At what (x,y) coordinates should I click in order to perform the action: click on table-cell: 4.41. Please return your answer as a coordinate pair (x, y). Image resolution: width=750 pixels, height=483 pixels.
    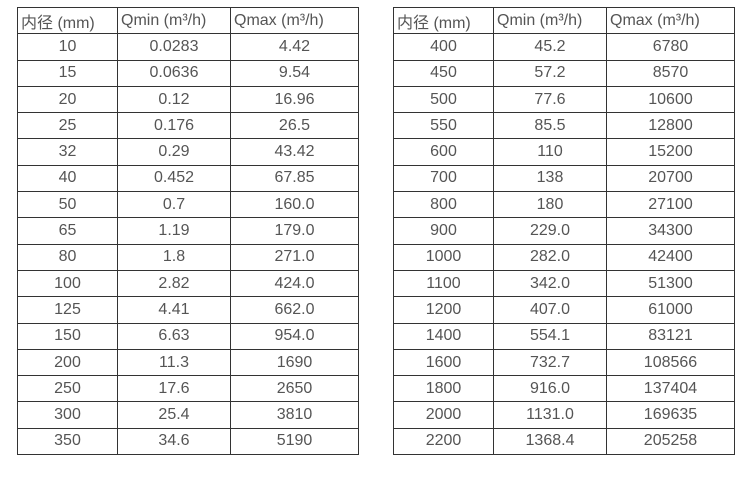
    Looking at the image, I should click on (174, 310).